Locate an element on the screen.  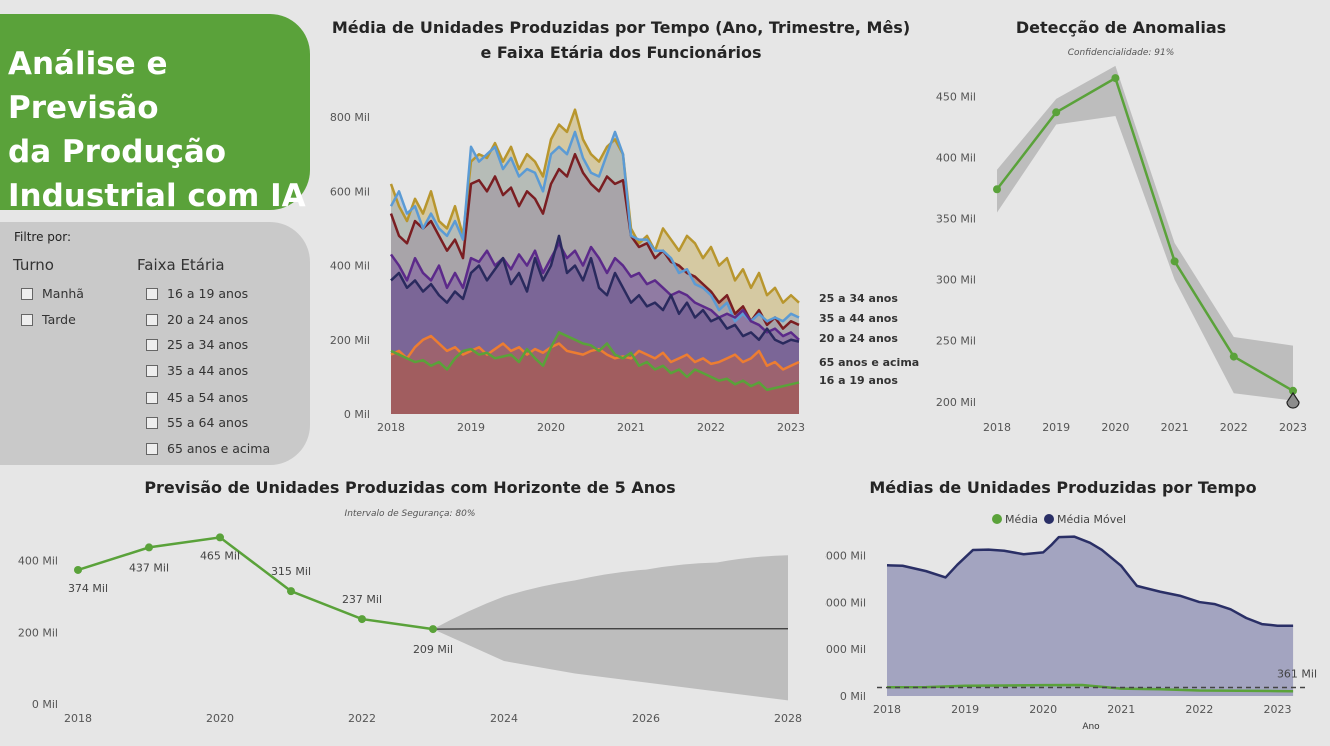
x-tick-label: 2028 is located at coordinates (788, 718).